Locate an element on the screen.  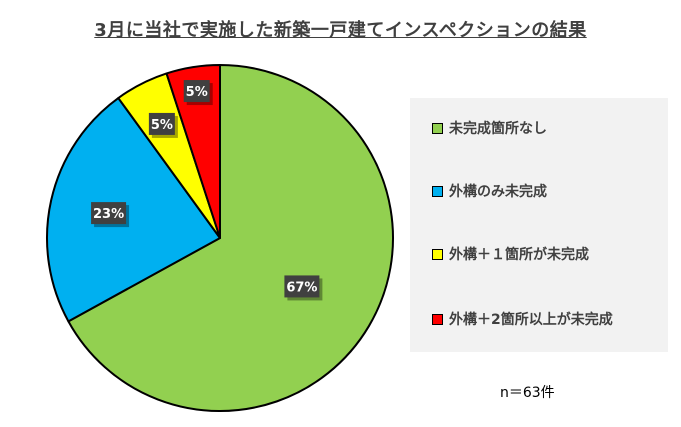
legend-label: 未完成箇所なし is located at coordinates (498, 129).